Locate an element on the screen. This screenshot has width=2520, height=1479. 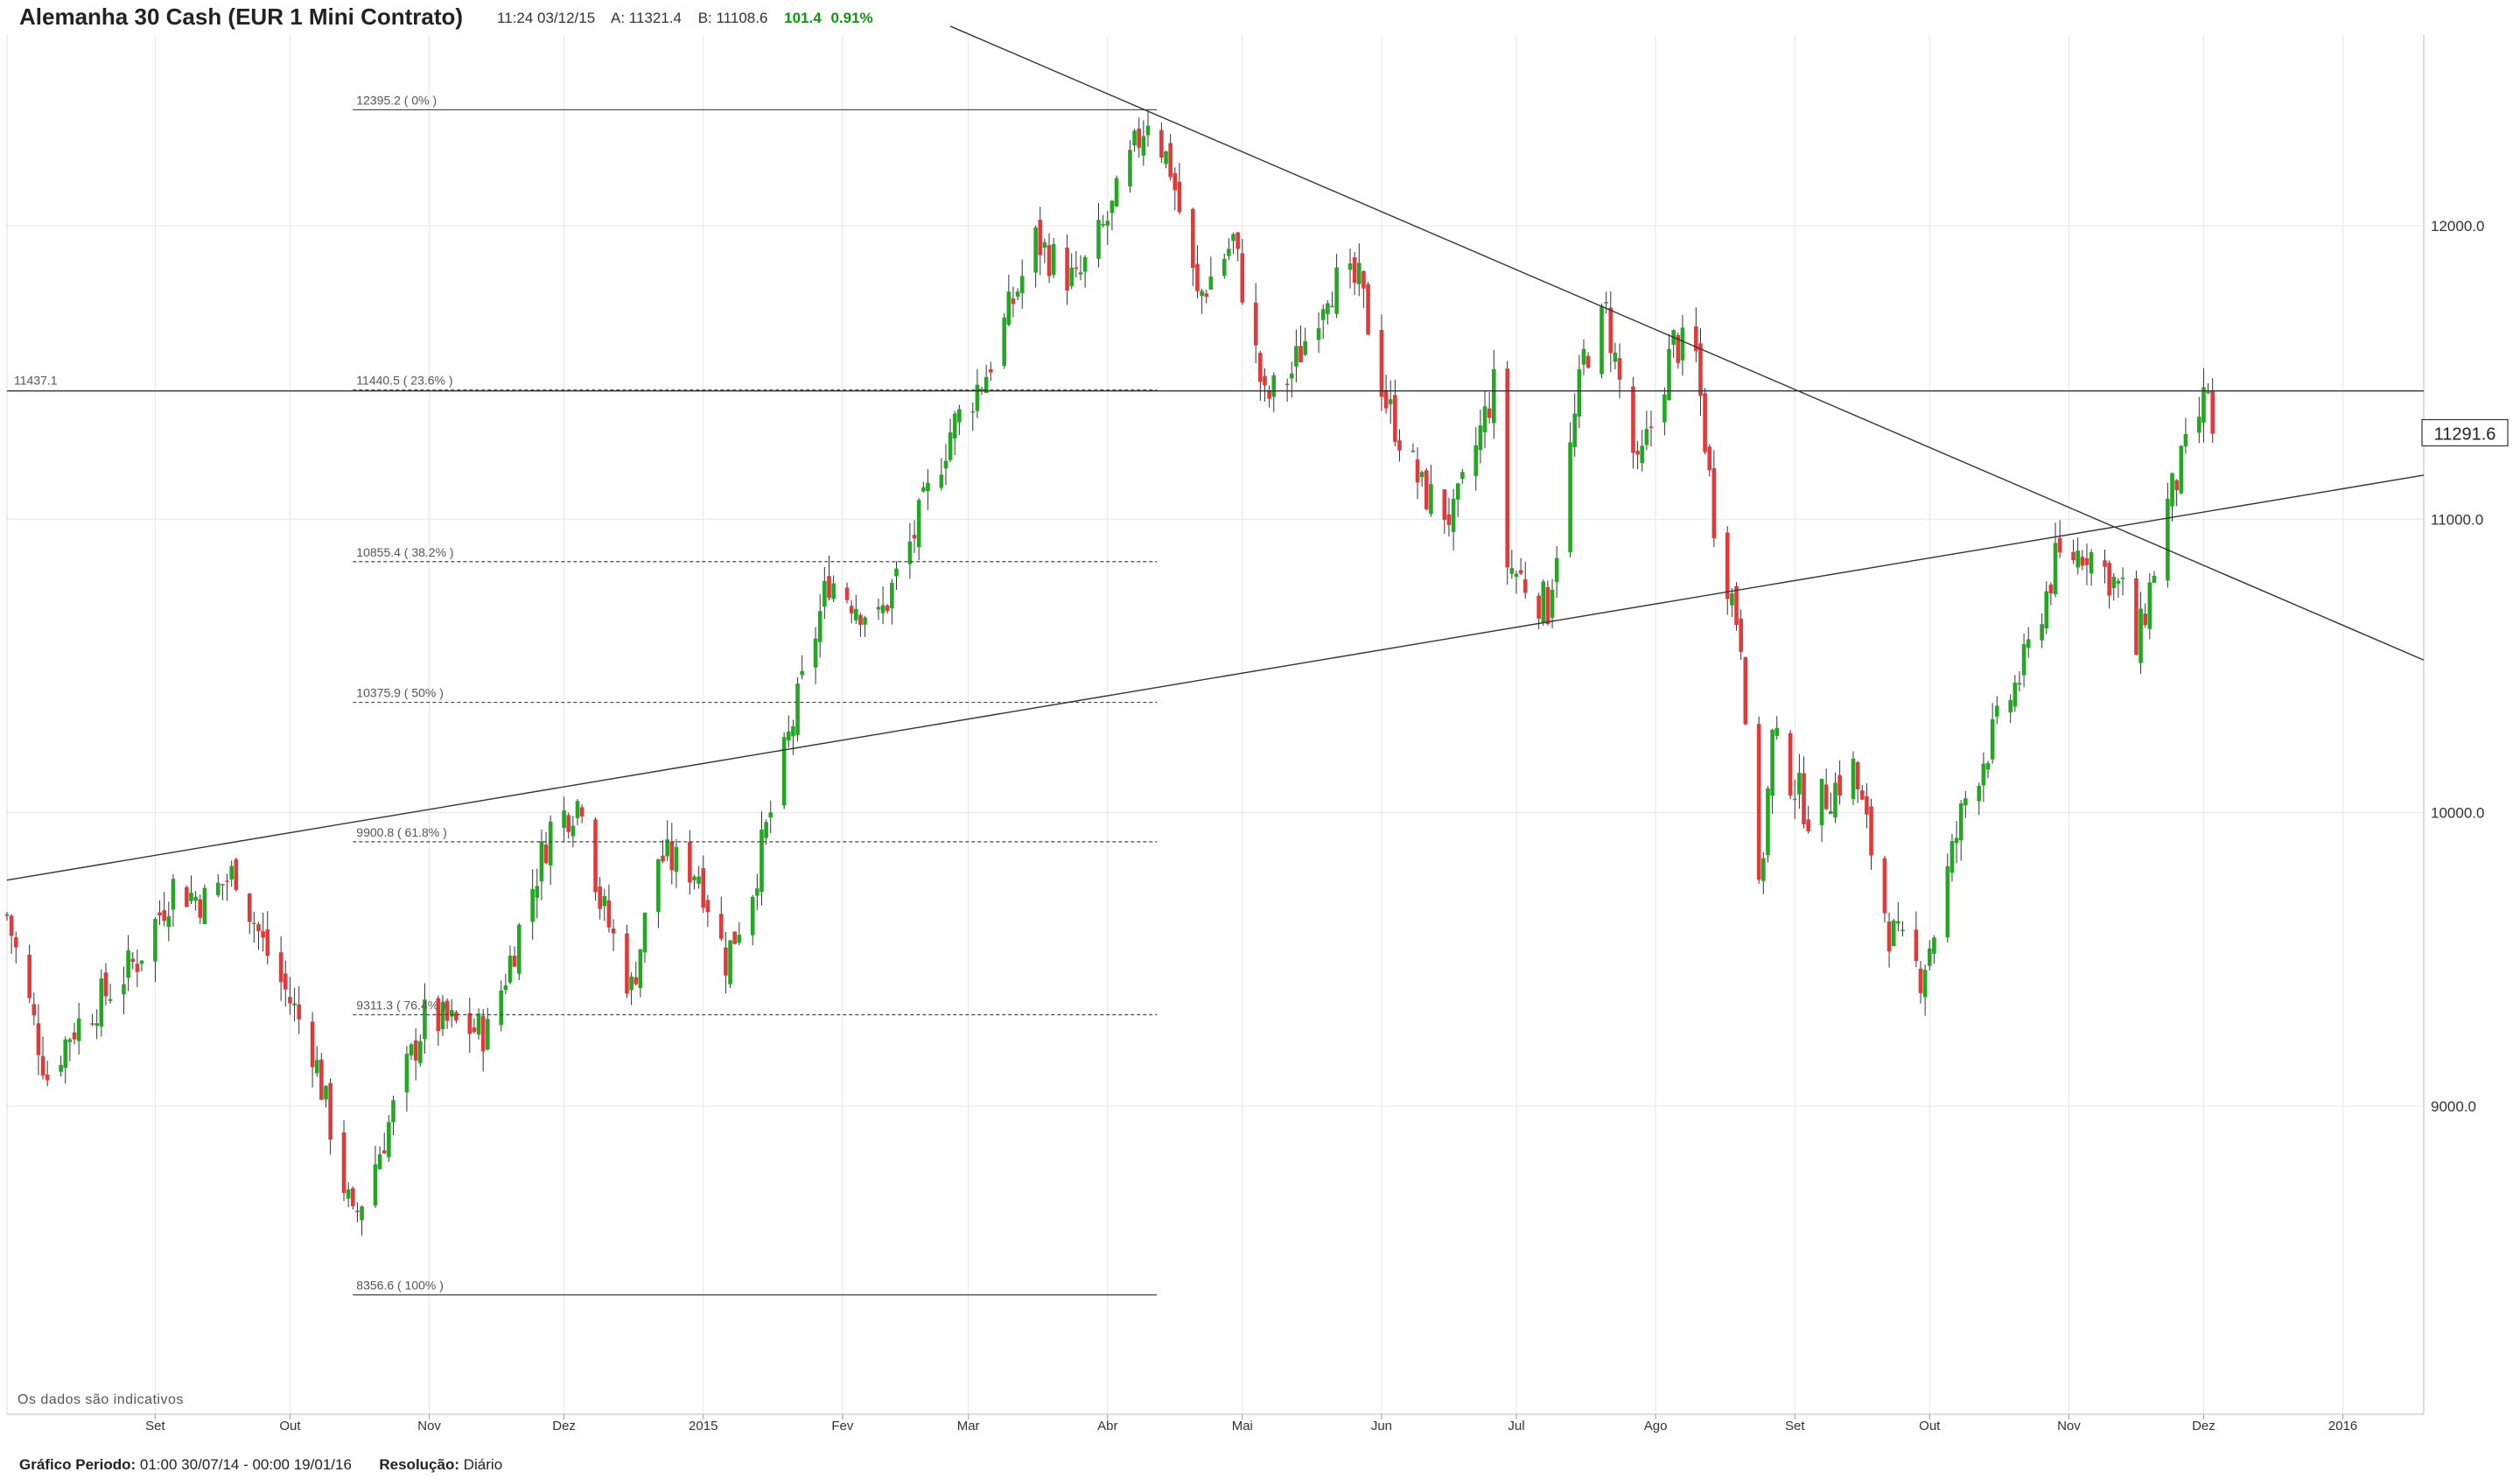
data-disclaimer: Os dados são indicativos is located at coordinates (101, 1400).